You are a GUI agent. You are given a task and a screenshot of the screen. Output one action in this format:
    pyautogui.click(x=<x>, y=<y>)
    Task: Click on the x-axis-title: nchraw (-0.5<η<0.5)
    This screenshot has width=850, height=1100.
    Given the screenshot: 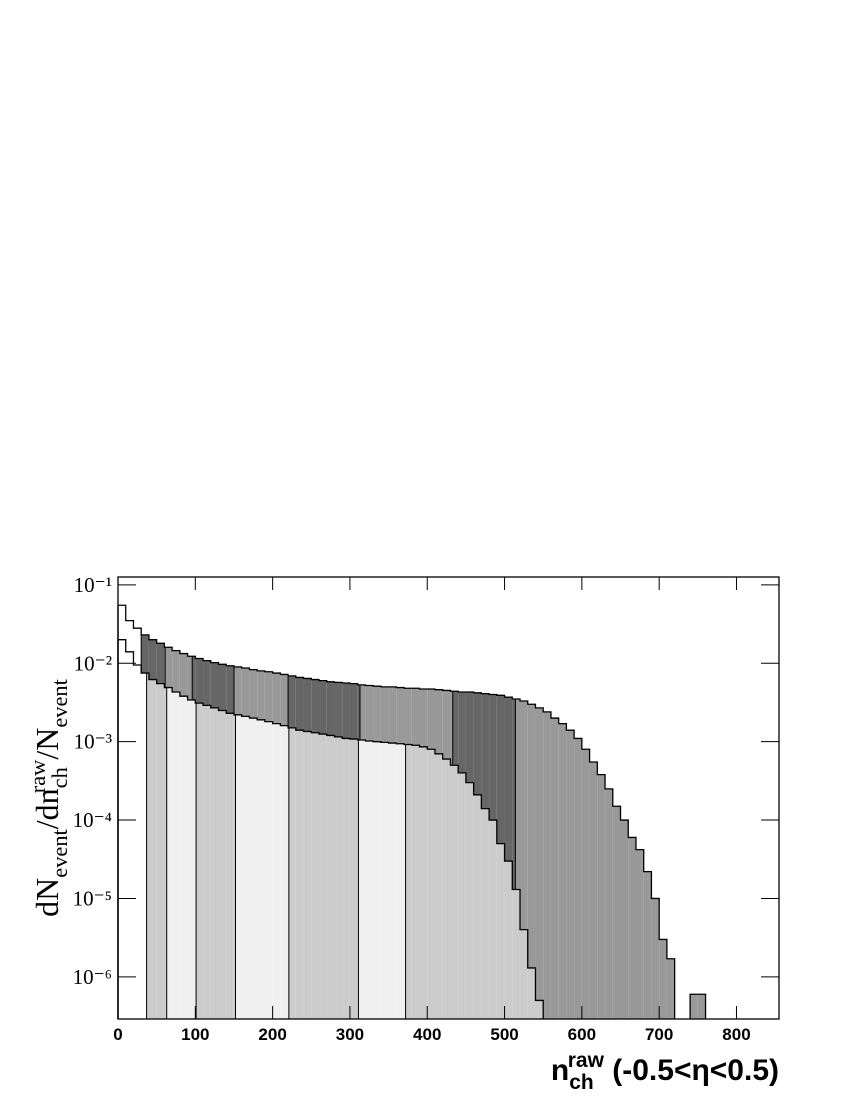 What is the action you would take?
    pyautogui.click(x=665, y=1071)
    